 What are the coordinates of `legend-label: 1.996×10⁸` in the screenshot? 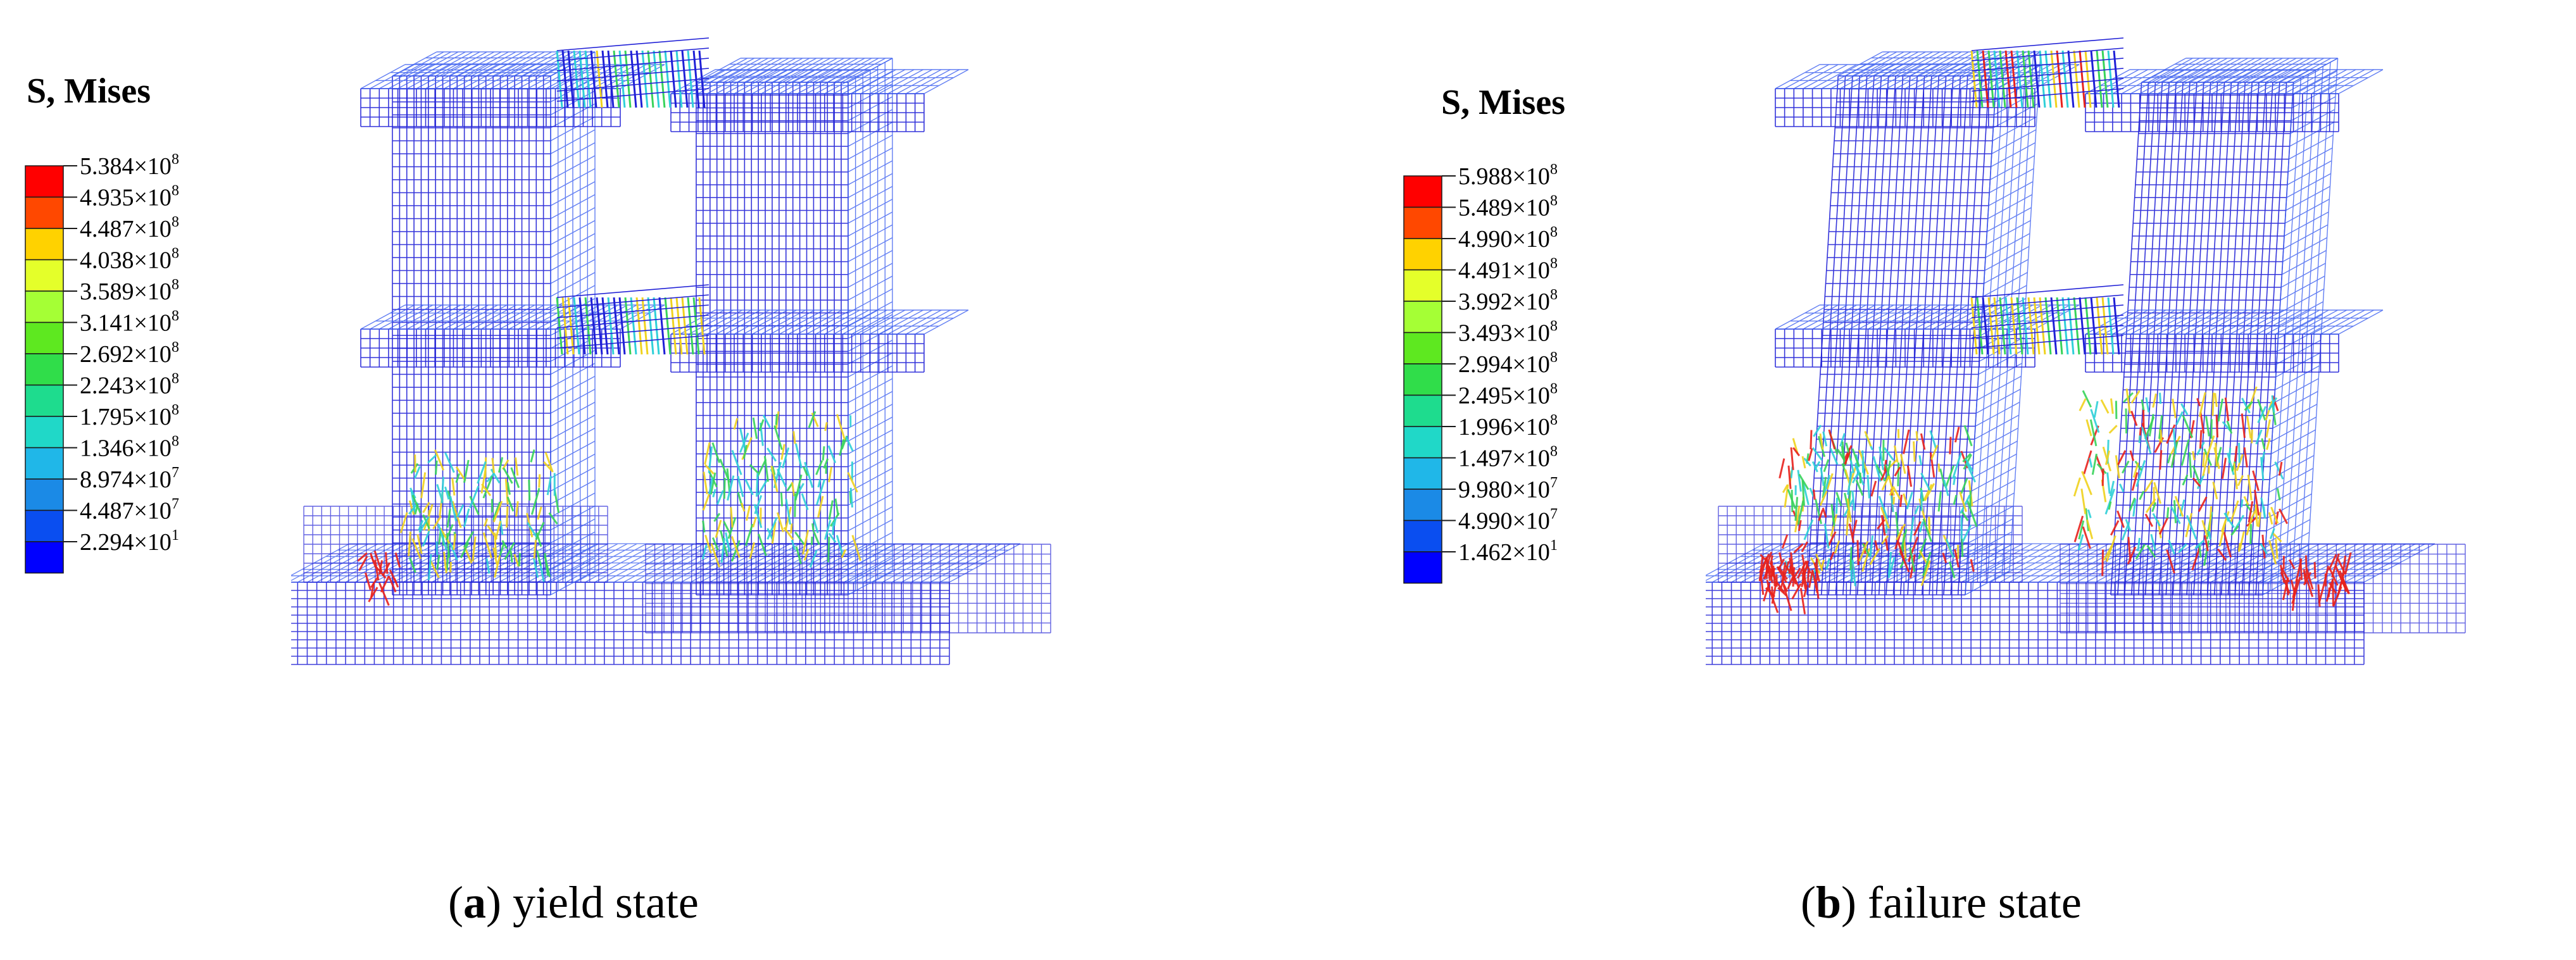 It's located at (1508, 426).